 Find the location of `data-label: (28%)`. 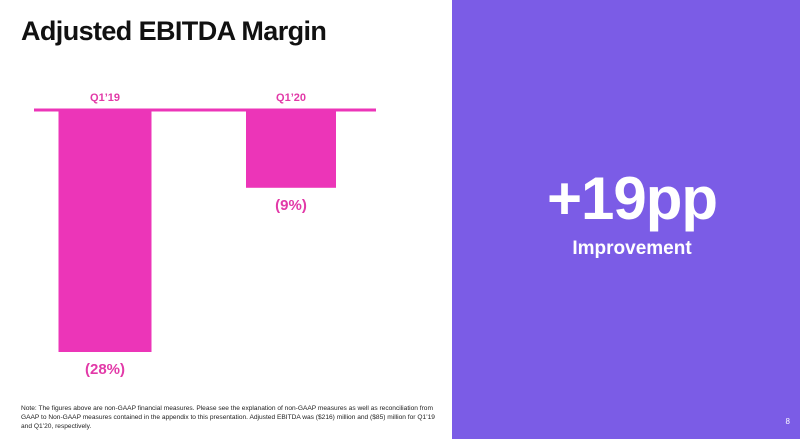

data-label: (28%) is located at coordinates (105, 369).